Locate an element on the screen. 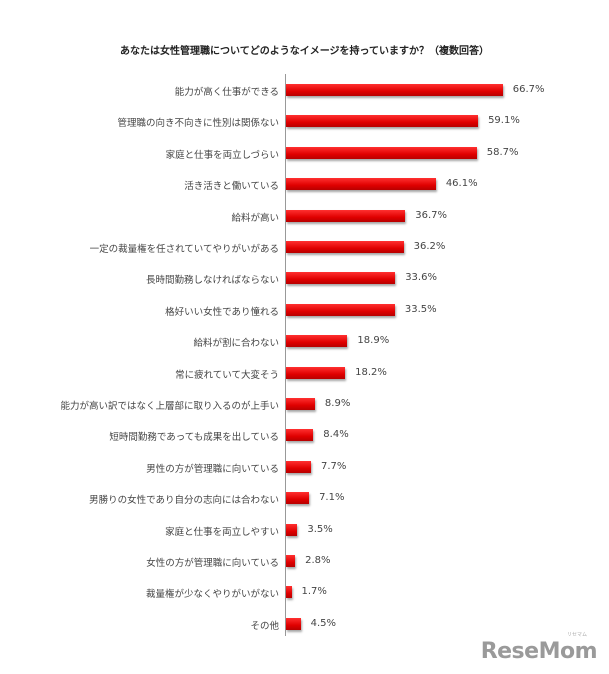 The height and width of the screenshot is (674, 609). bar-row: 格好いい女性であり憧れる 33.5% is located at coordinates (304, 311).